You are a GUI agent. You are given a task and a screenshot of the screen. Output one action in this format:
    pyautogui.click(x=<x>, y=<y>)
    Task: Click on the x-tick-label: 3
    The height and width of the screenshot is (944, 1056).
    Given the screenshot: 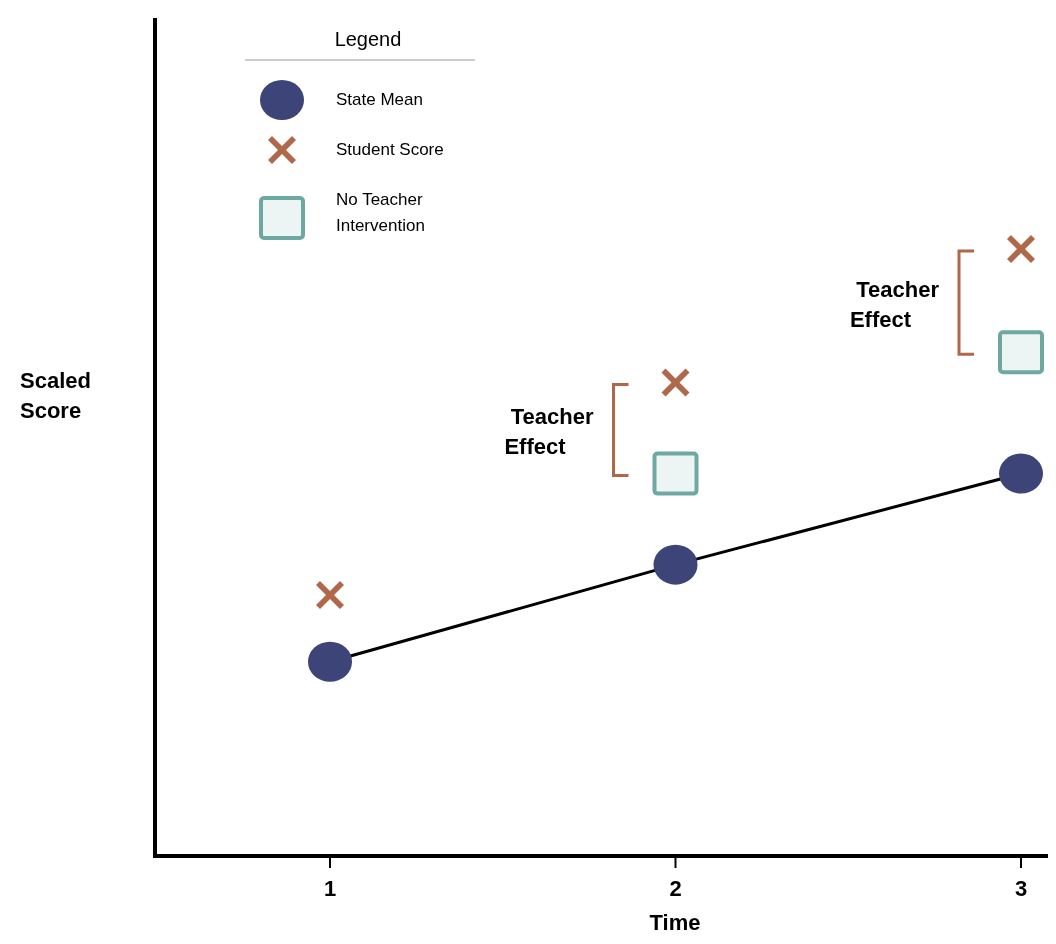 What is the action you would take?
    pyautogui.click(x=1021, y=888)
    